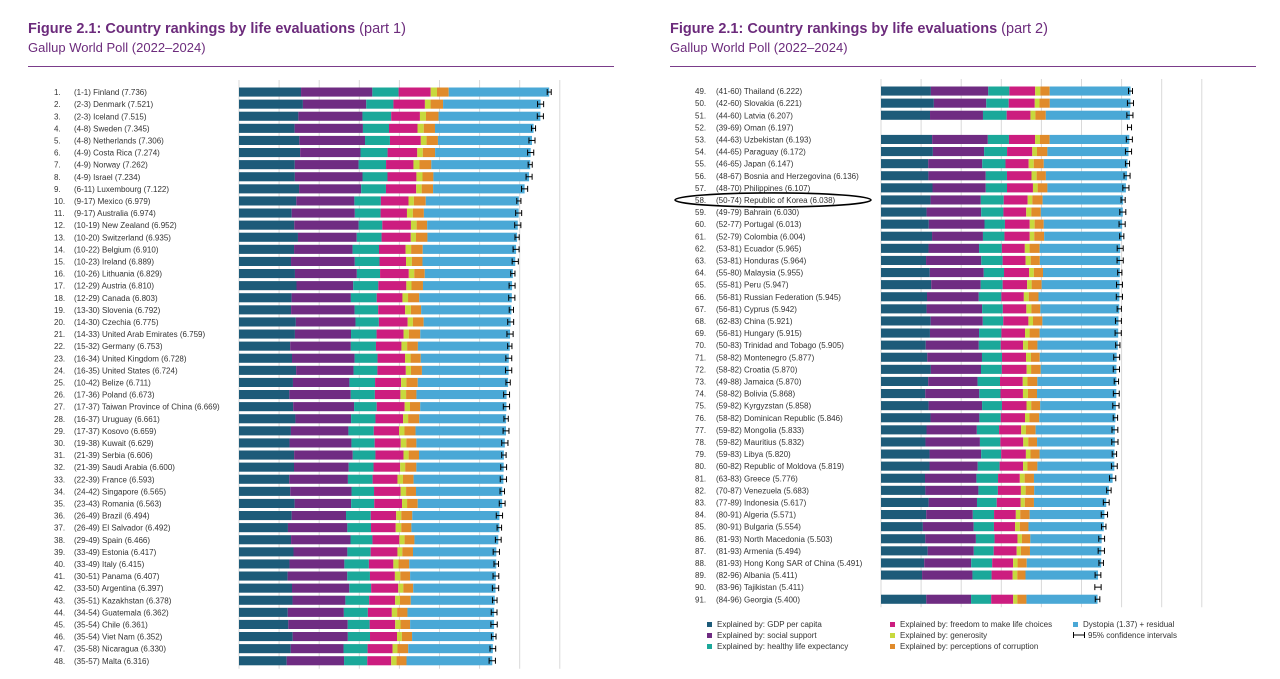 The height and width of the screenshot is (679, 1280). I want to click on chart-subtitle: Gallup World Poll (2022–2024), so click(759, 47).